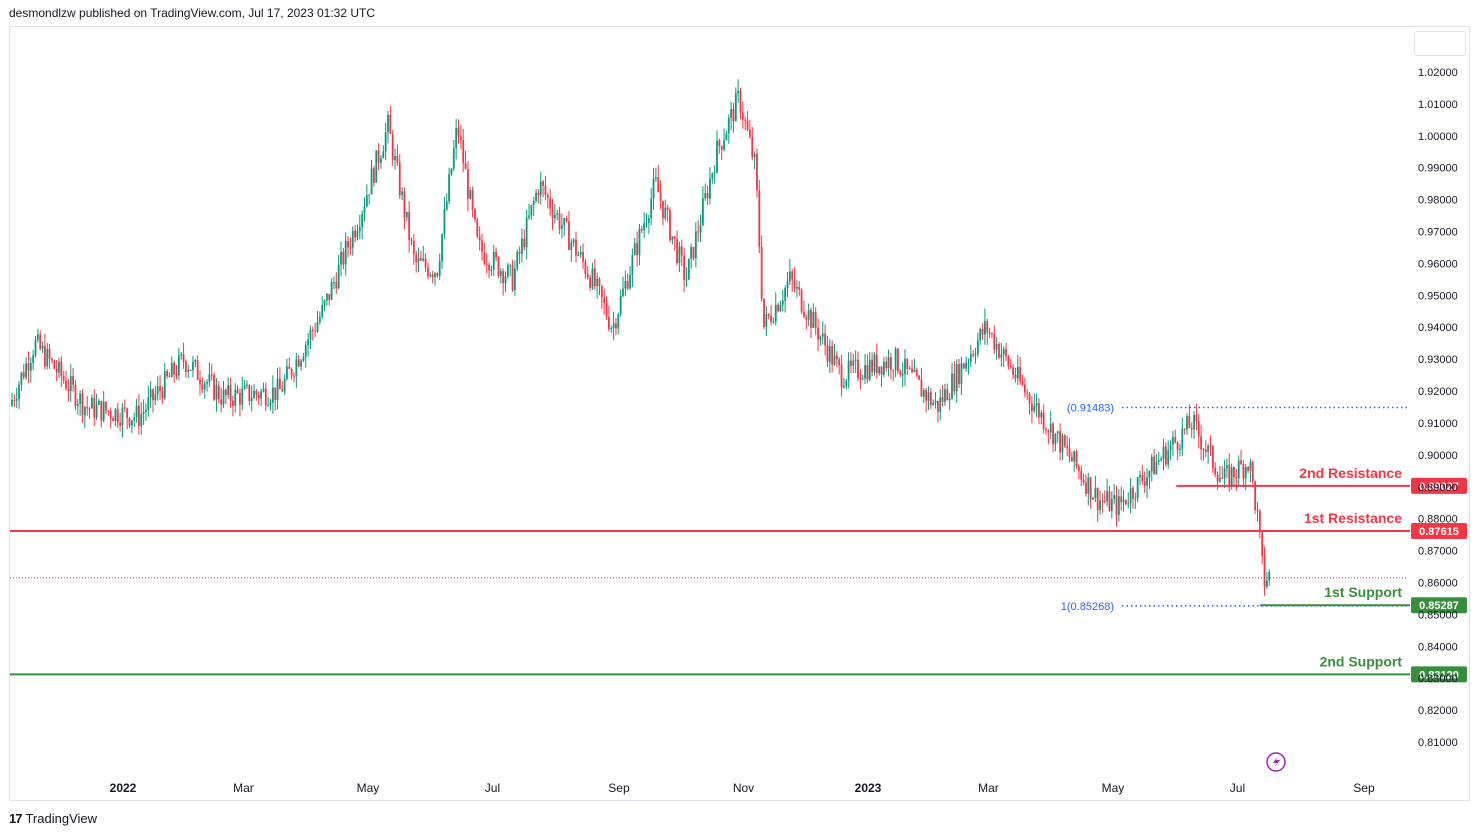 This screenshot has width=1481, height=837. Describe the element at coordinates (1438, 711) in the screenshot. I see `price-tick-label: 0.82000` at that location.